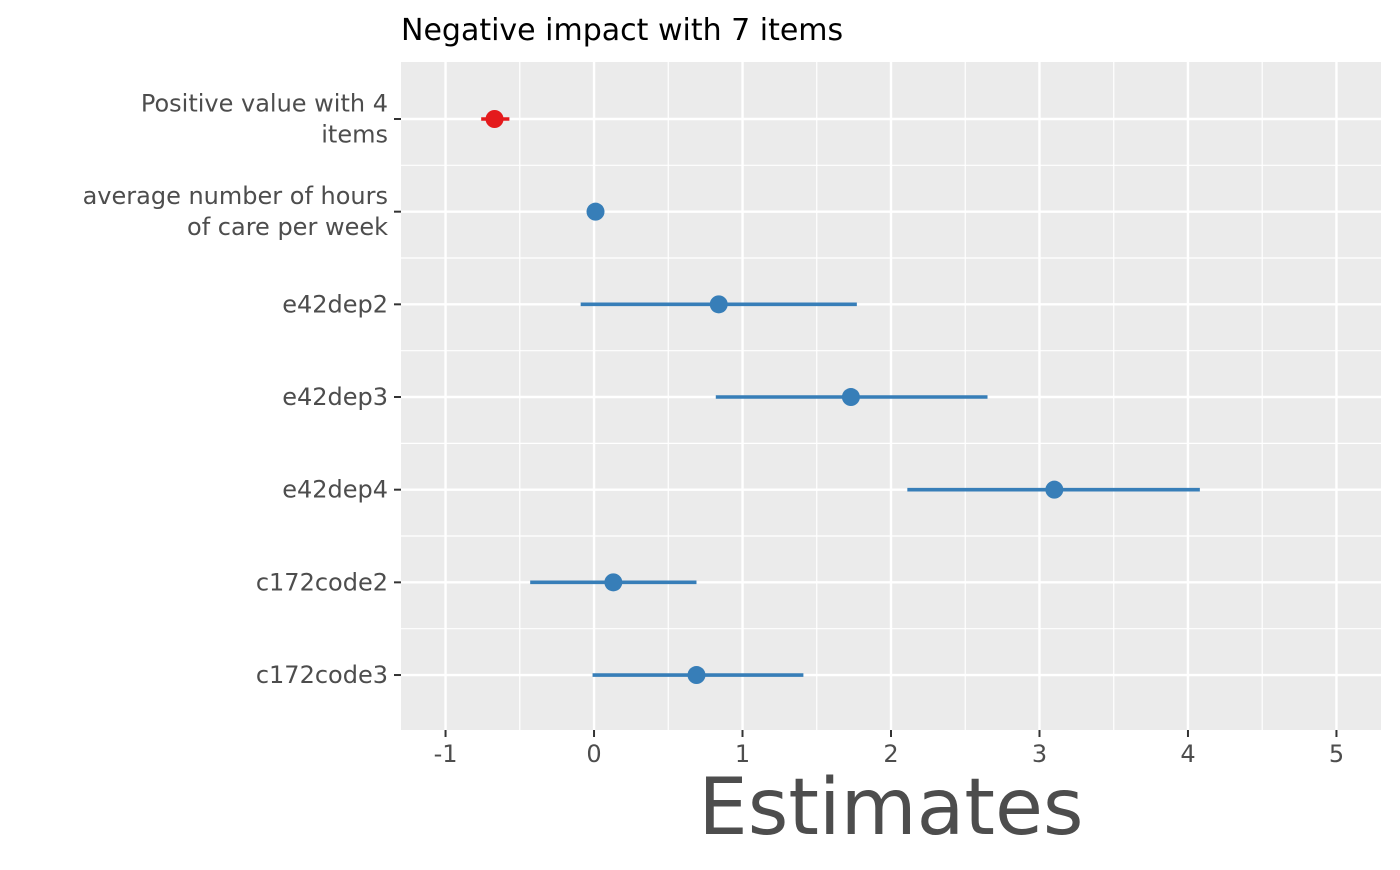 The image size is (1400, 870). What do you see at coordinates (322, 582) in the screenshot?
I see `y-tick-label: c172code2` at bounding box center [322, 582].